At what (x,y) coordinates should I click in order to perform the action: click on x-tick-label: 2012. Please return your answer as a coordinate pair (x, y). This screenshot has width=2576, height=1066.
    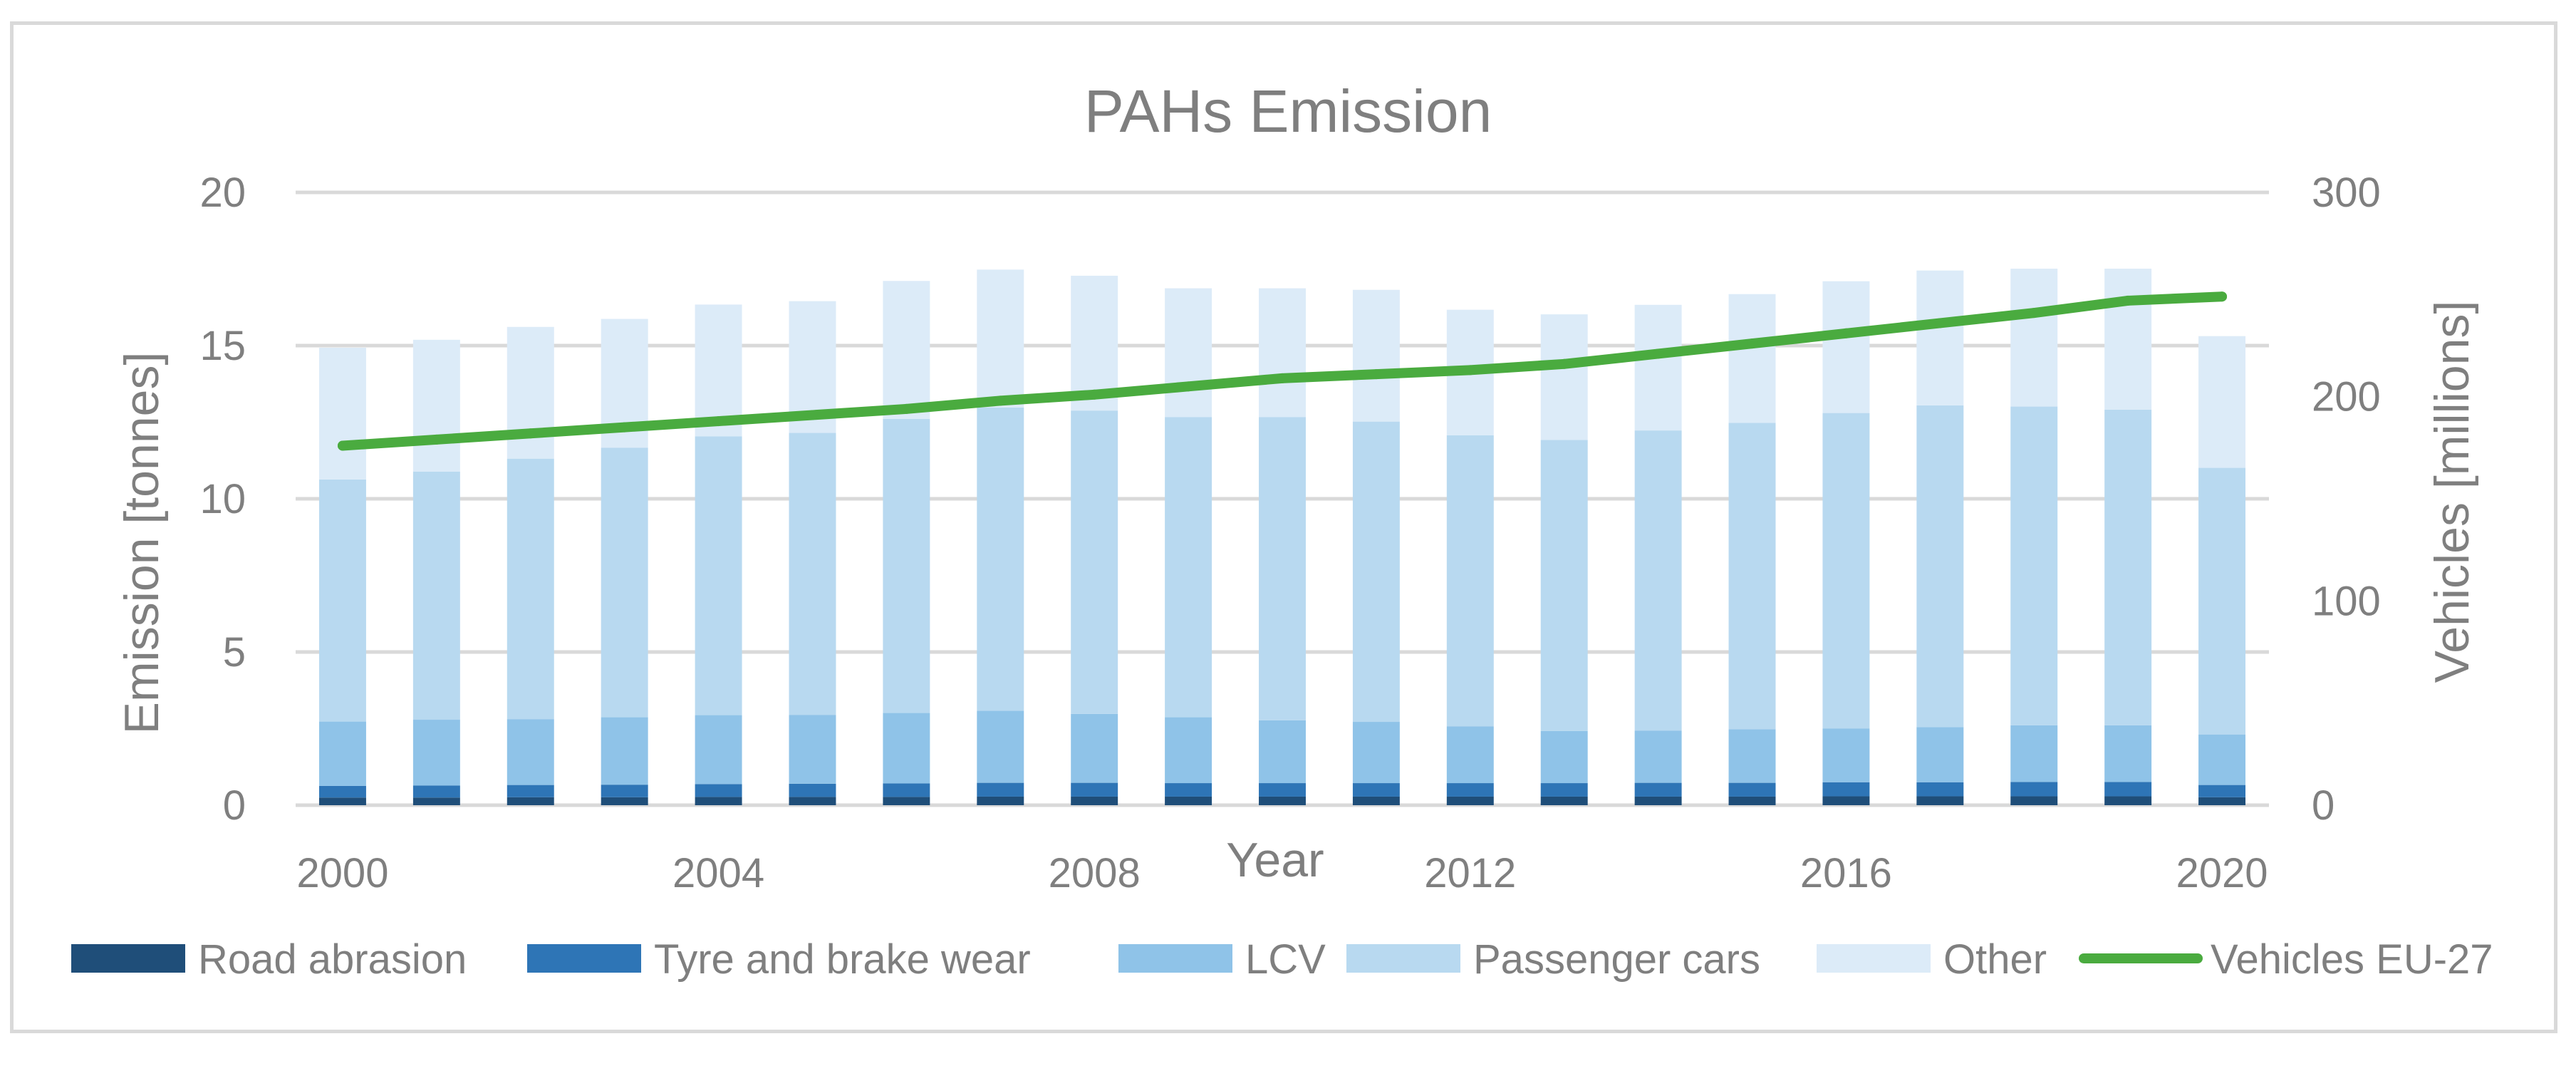
    Looking at the image, I should click on (1470, 873).